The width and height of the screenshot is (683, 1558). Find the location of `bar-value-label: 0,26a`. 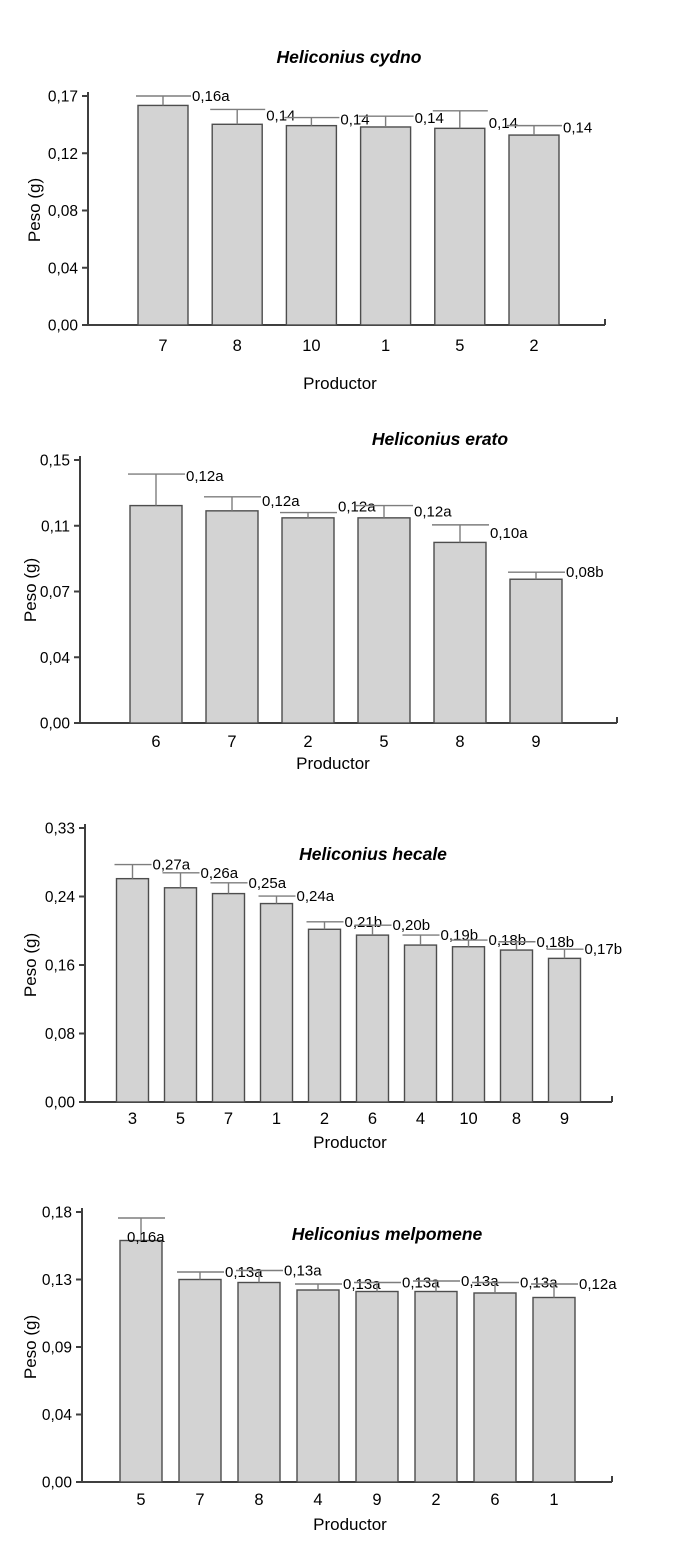

bar-value-label: 0,26a is located at coordinates (220, 873).